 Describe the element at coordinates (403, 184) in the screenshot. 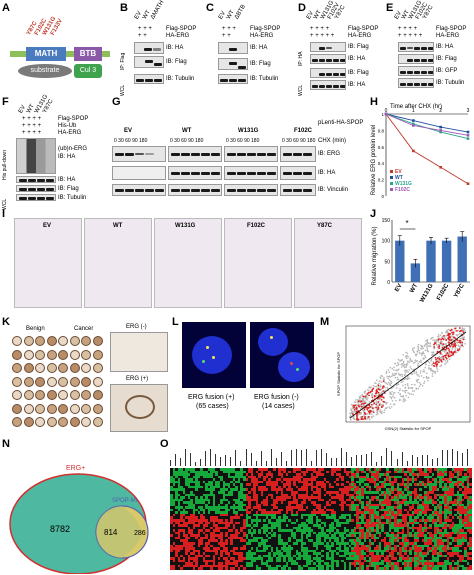

I see `h-legend-label: W131G` at that location.